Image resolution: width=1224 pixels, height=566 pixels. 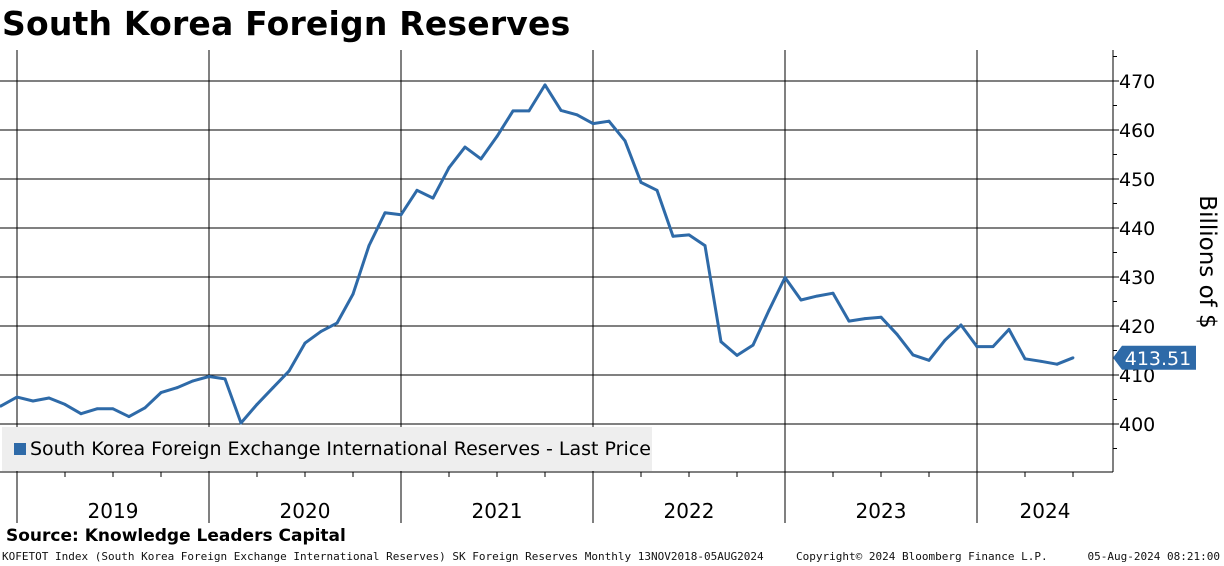 What do you see at coordinates (922, 556) in the screenshot?
I see `footer-copyright: Copyright© 2024 Bloomberg Finance L.P.` at bounding box center [922, 556].